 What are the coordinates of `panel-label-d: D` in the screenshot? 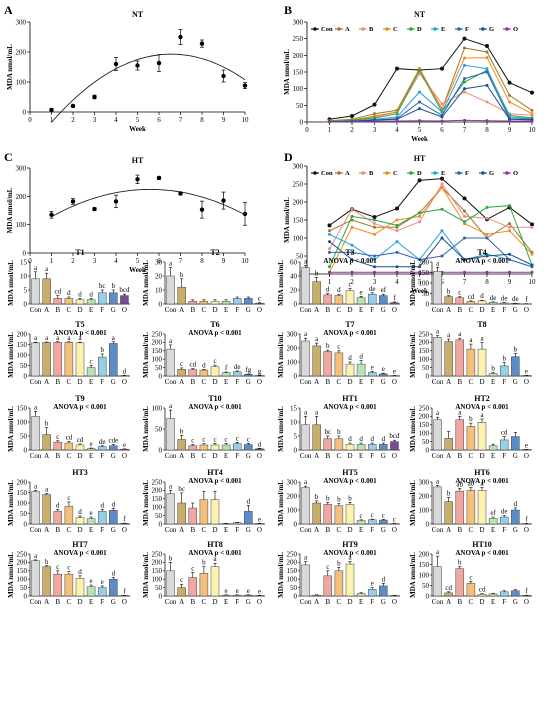 It's located at (288, 157).